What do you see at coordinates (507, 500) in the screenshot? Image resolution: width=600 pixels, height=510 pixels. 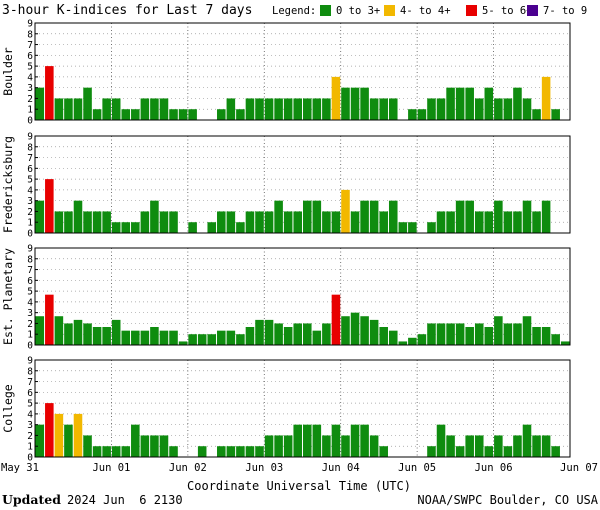 I see `credit-text: NOAA/SWPC Boulder, CO USA` at bounding box center [507, 500].